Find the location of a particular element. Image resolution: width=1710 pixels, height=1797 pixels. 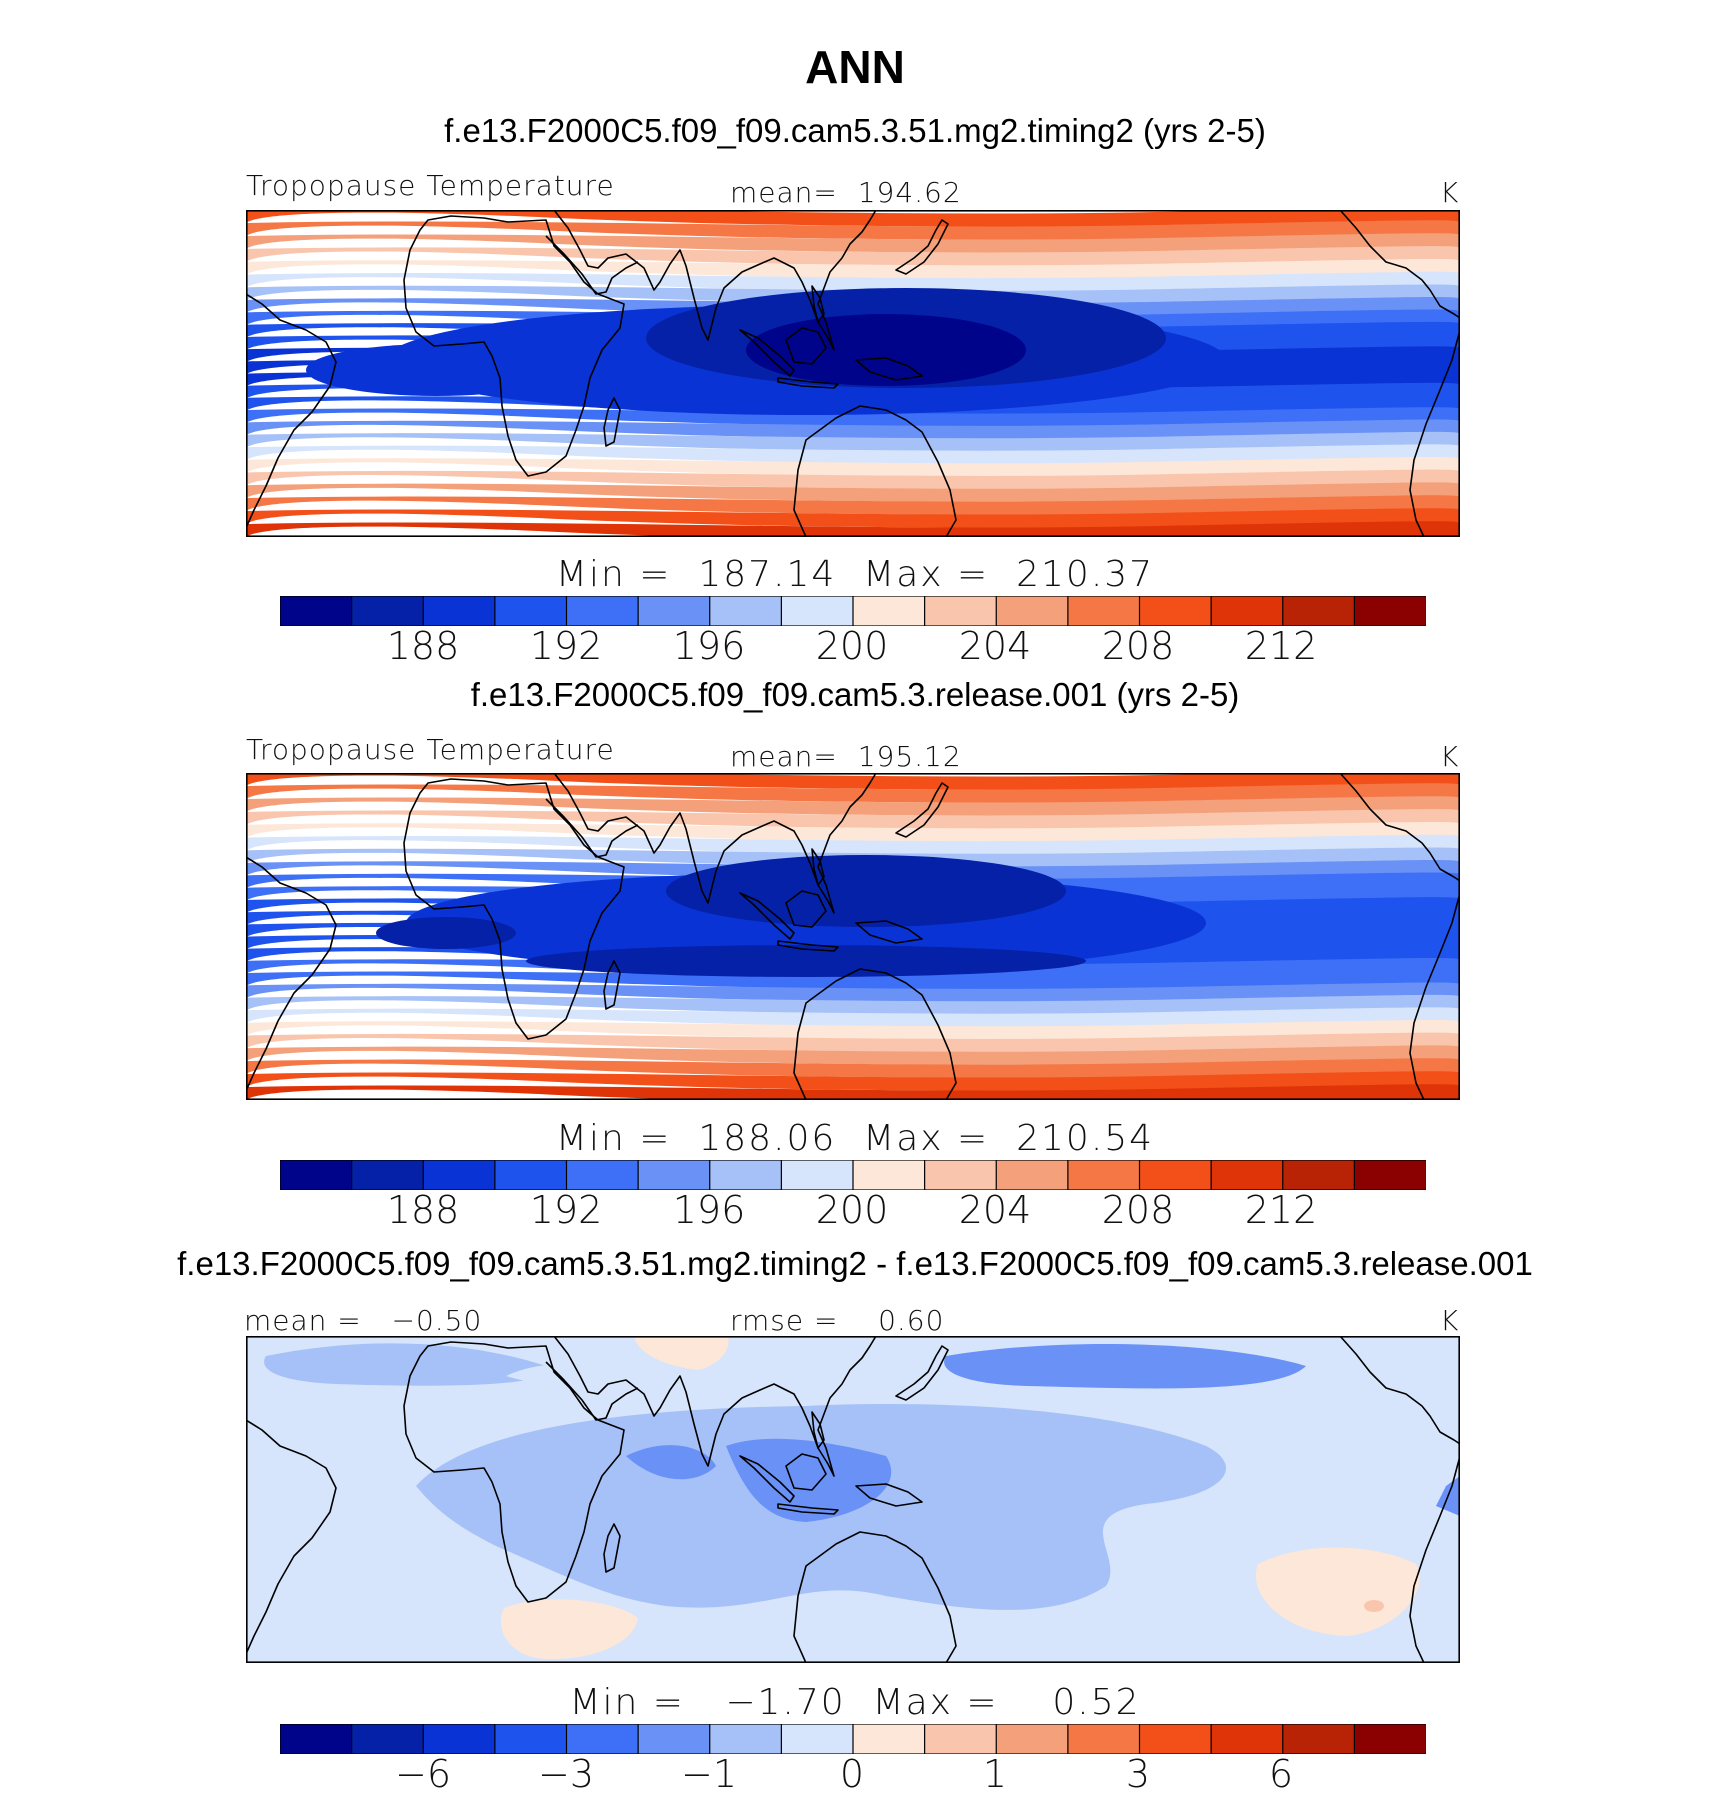

panel2-tick: 188 is located at coordinates (423, 1210).